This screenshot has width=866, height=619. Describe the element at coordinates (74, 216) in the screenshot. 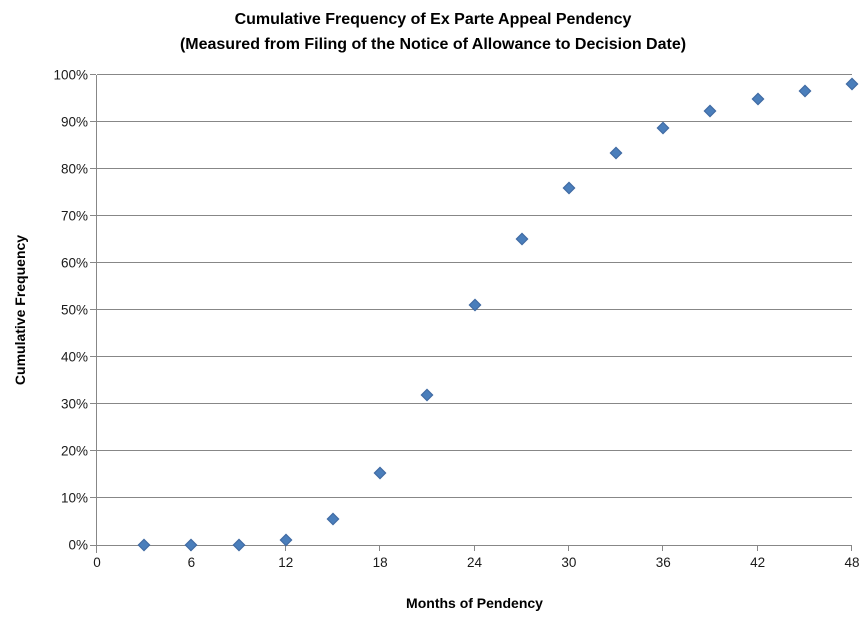

I see `y-tick-label: 70%` at that location.